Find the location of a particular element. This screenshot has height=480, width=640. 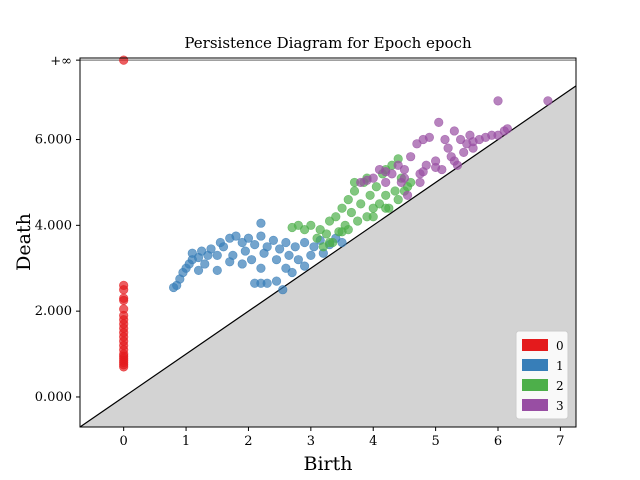

legend-box is located at coordinates (542, 375).